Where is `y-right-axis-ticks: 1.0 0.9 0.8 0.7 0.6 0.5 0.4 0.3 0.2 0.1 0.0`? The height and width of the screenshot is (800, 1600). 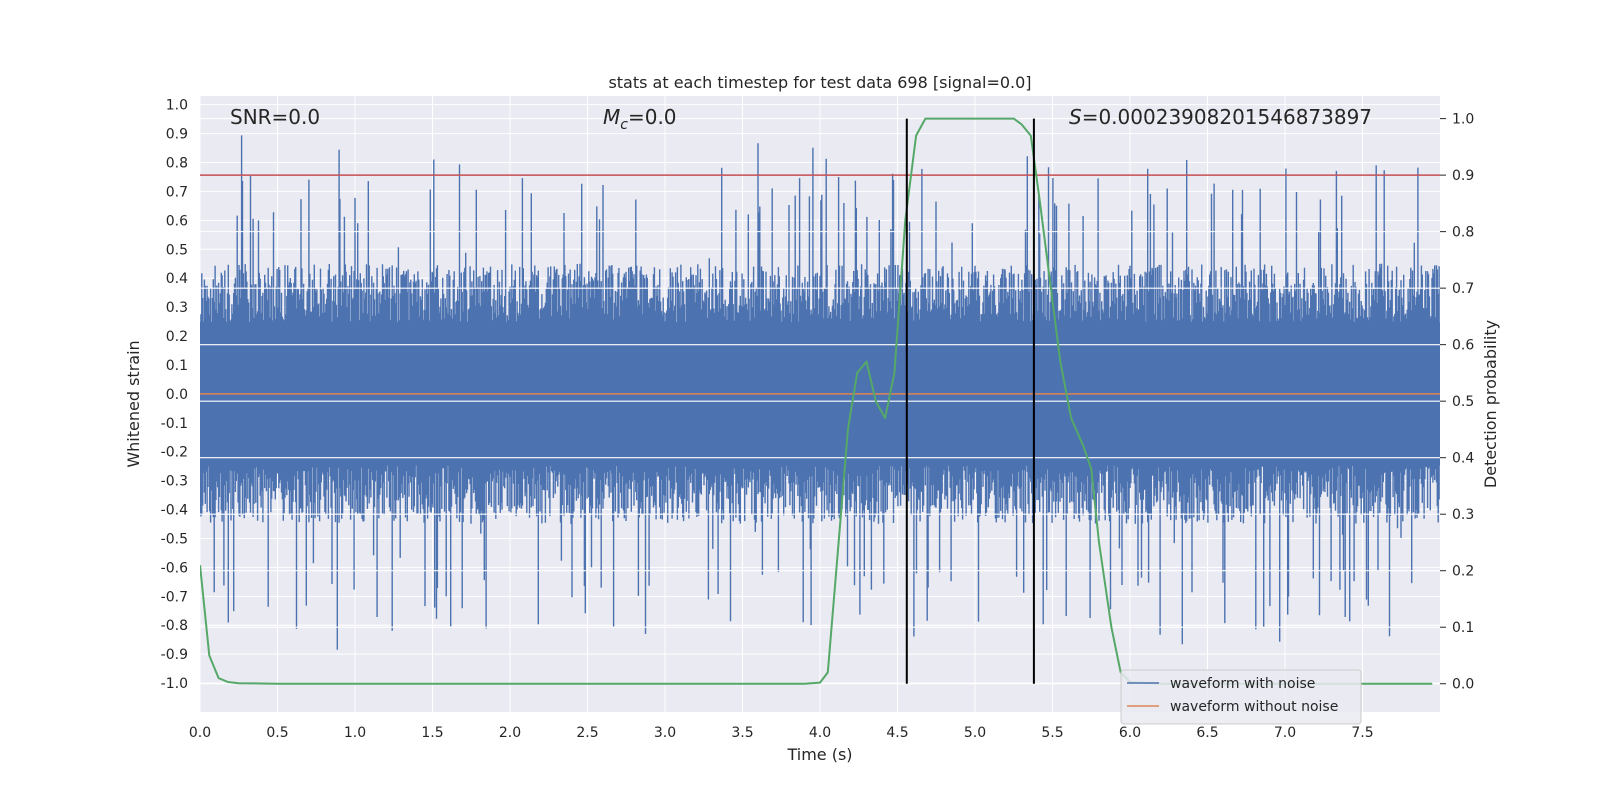
y-right-axis-ticks: 1.0 0.9 0.8 0.7 0.6 0.5 0.4 0.3 0.2 0.1 0.0 is located at coordinates (1457, 402).